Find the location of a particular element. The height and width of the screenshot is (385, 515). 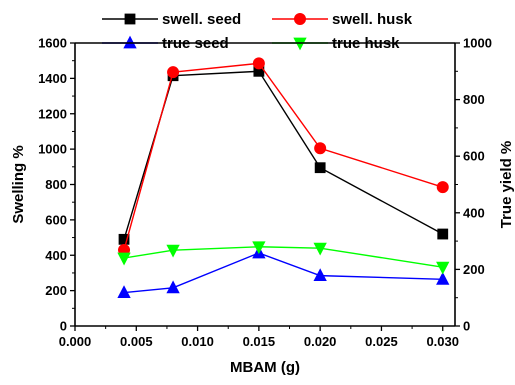

x-tick-label: 0.030 is located at coordinates (442, 341).